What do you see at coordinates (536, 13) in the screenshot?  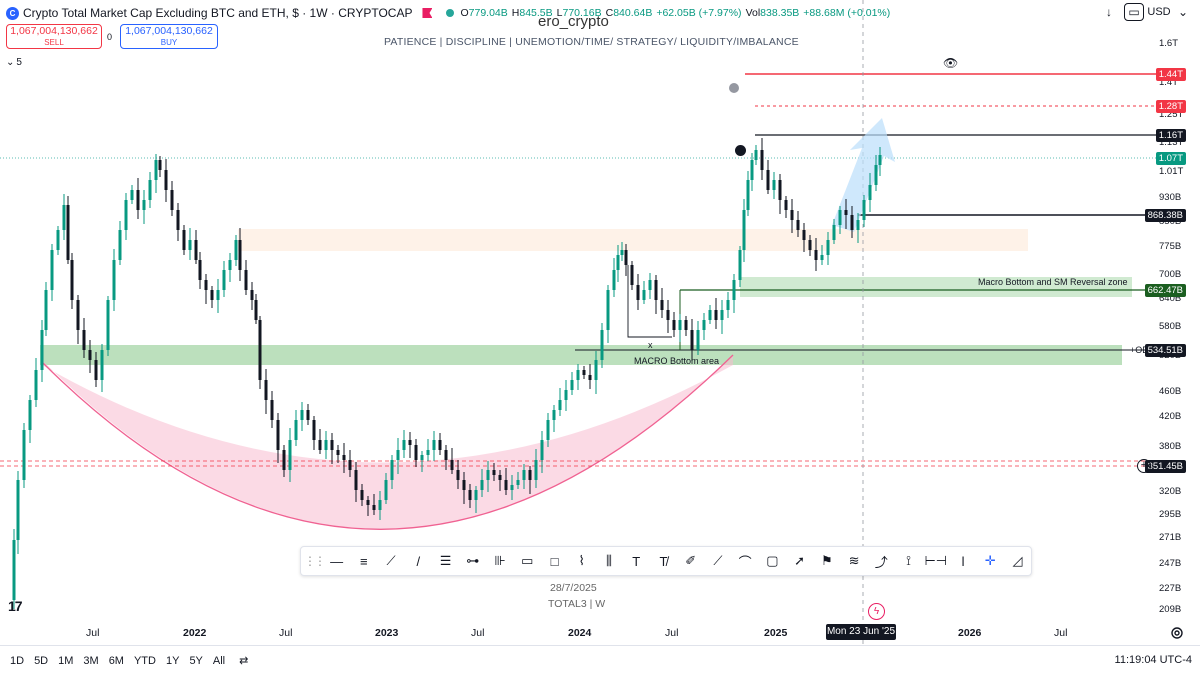 I see `ohlc-value: 845.5B` at bounding box center [536, 13].